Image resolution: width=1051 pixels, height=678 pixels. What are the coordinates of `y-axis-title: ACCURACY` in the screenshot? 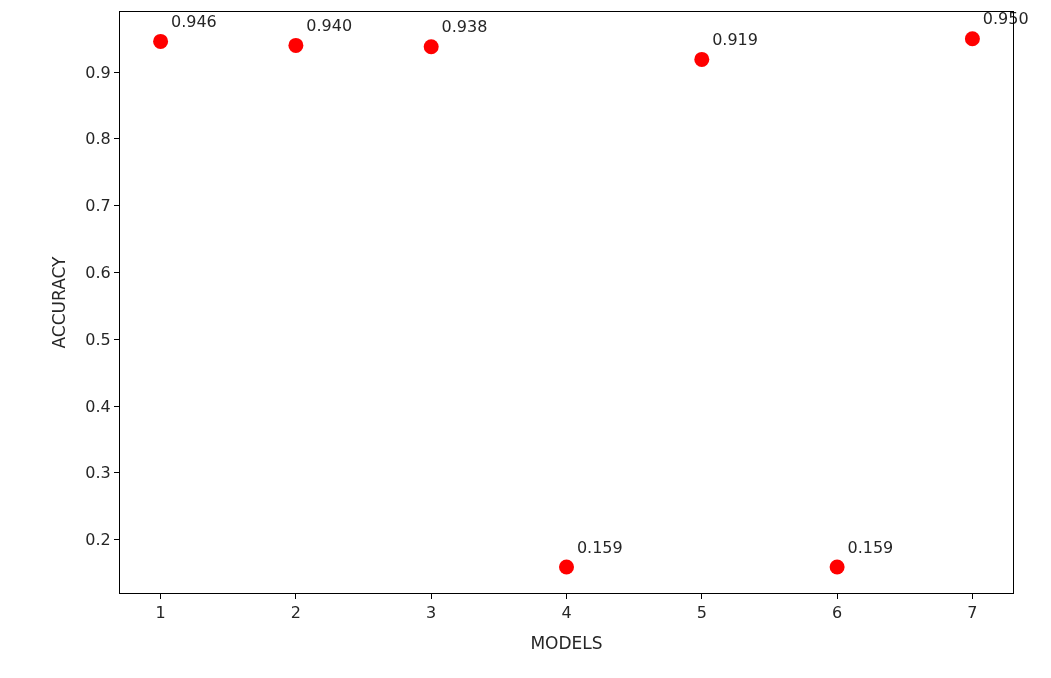 It's located at (58, 302).